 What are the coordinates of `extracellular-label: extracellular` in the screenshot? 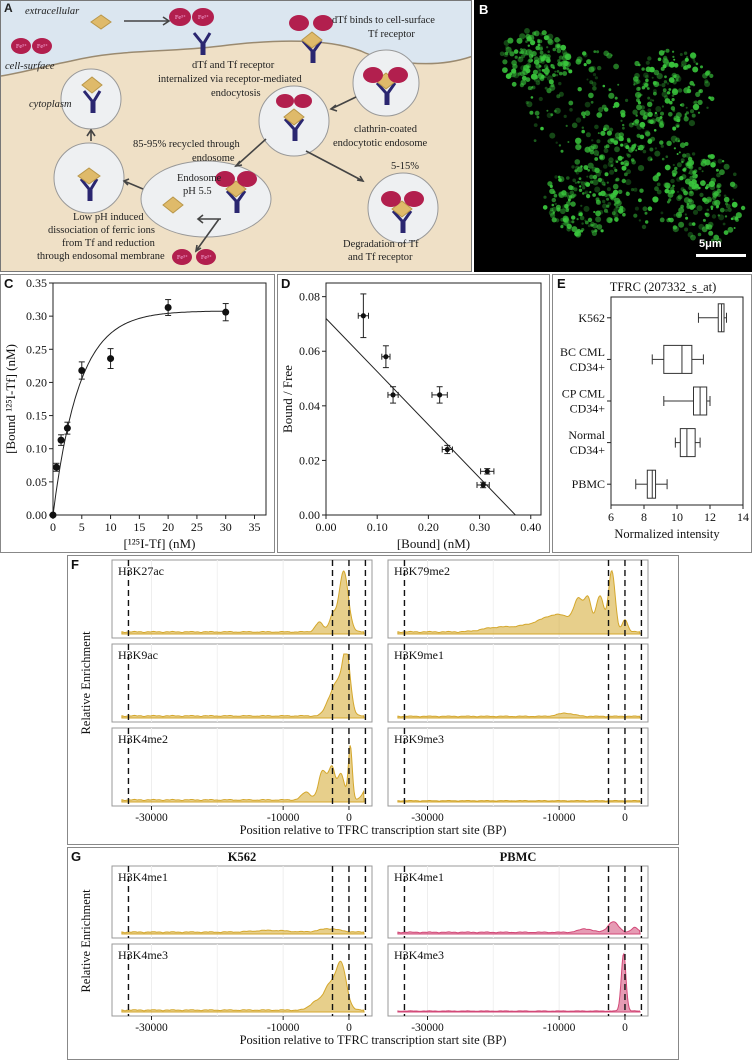 It's located at (52, 11).